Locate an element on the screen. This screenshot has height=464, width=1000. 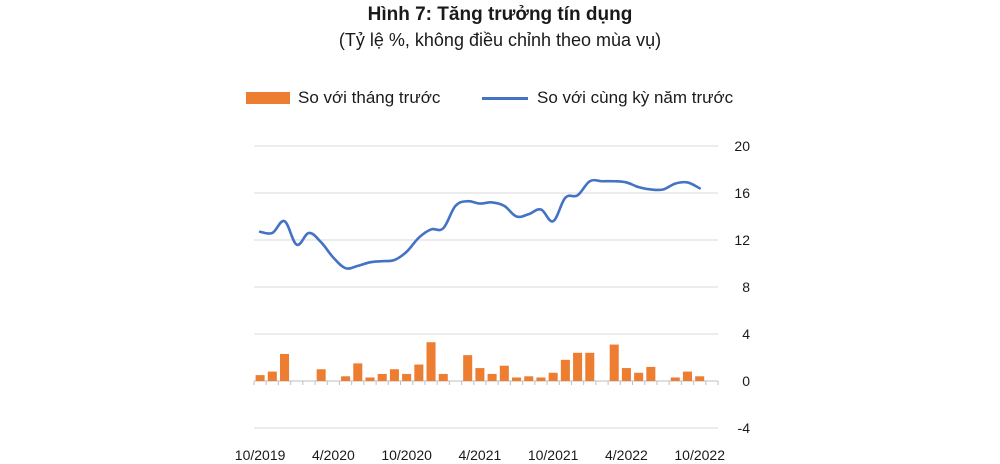
x-tick-label: 10/2021 is located at coordinates (553, 455).